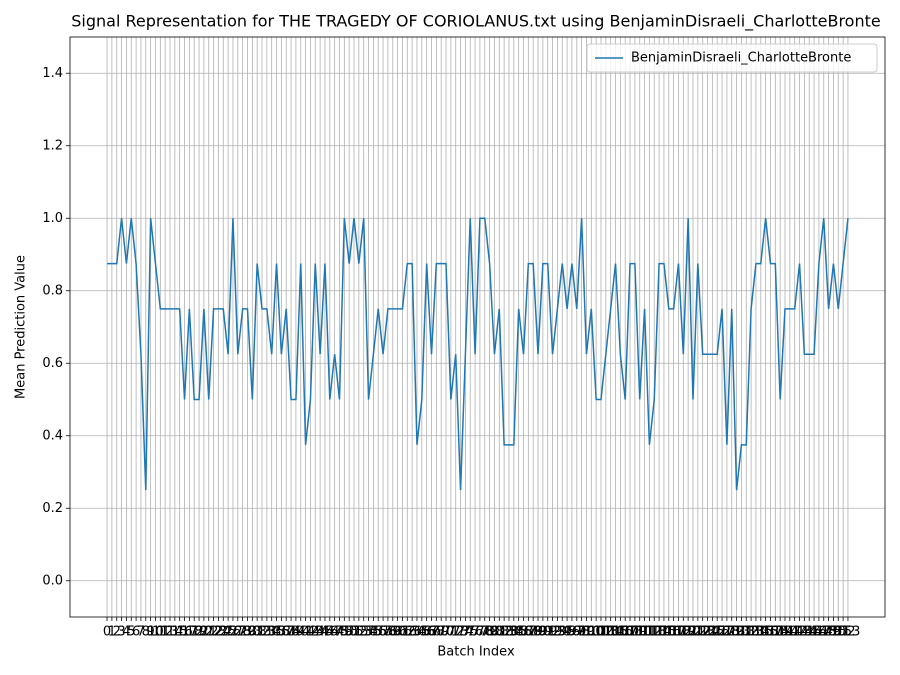  I want to click on x-tick-label: 26, so click(233, 632).